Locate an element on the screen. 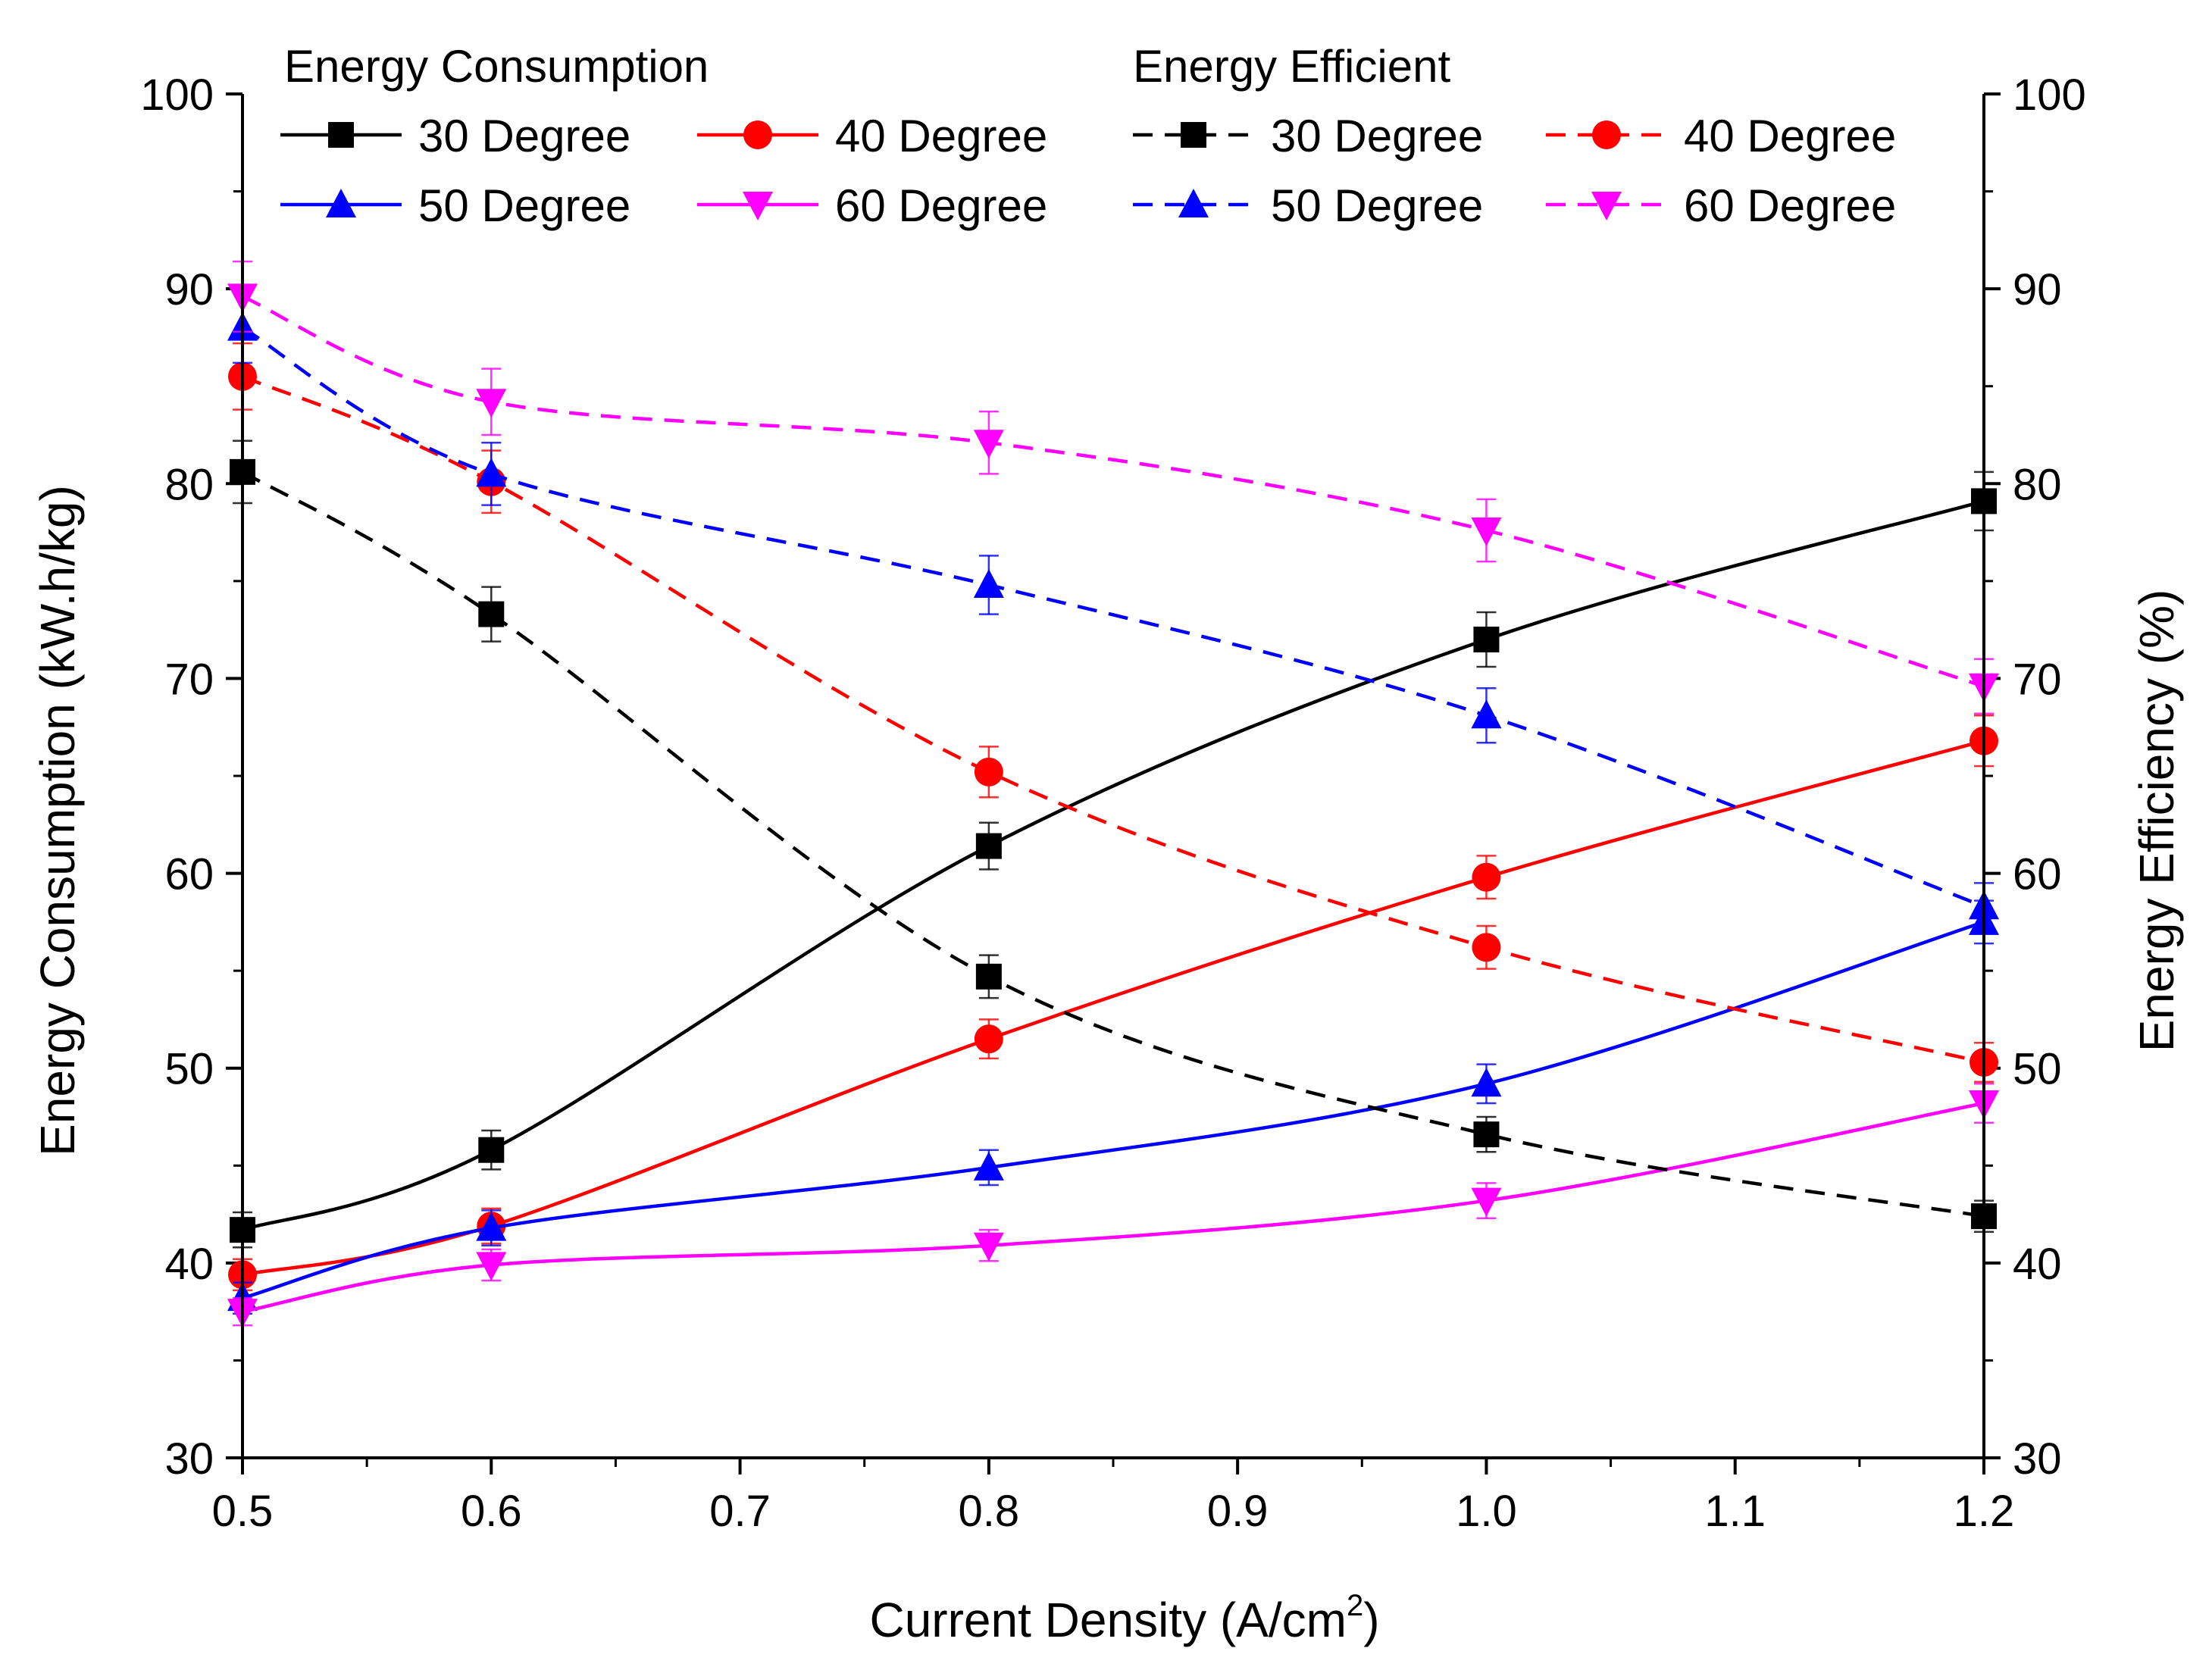 The height and width of the screenshot is (1670, 2212). y-tick-label-right: 70 is located at coordinates (2037, 679).